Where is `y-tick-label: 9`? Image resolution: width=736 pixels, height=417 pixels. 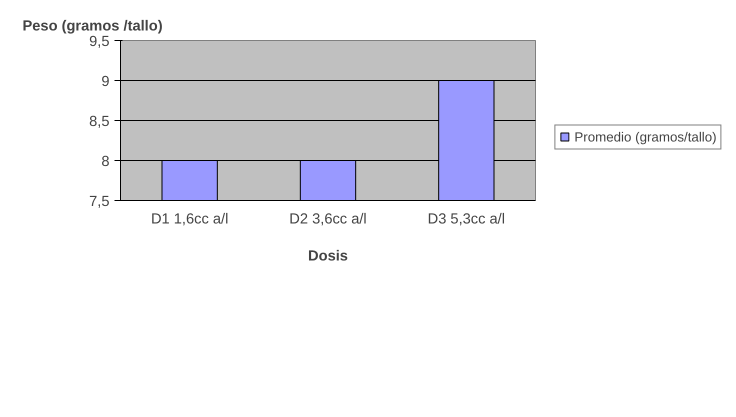 y-tick-label: 9 is located at coordinates (105, 82).